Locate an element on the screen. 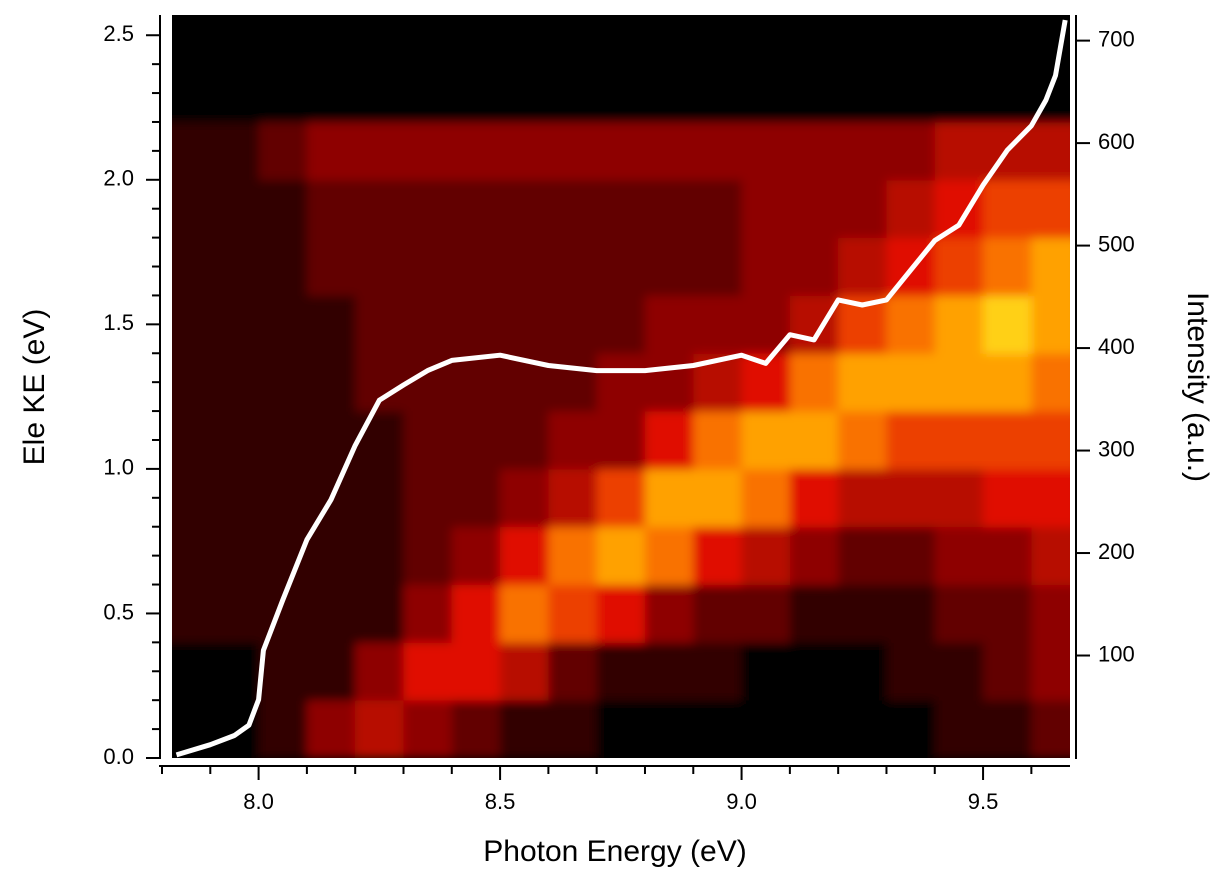 The width and height of the screenshot is (1218, 872). y2-tick-label: 300 is located at coordinates (1116, 448).